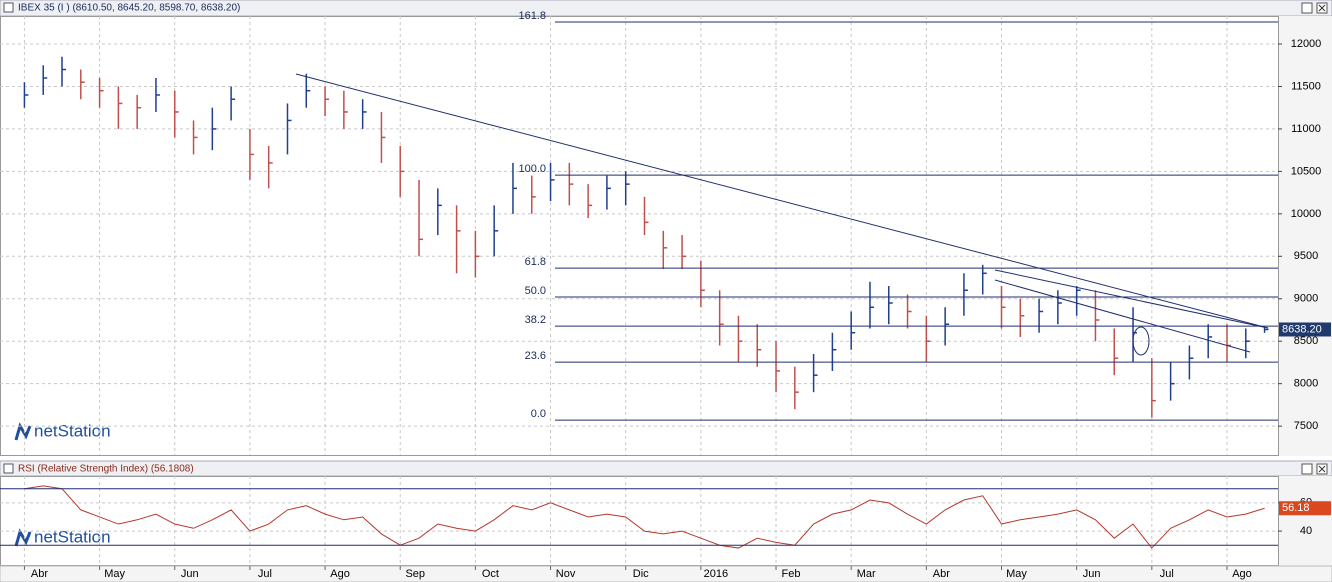  What do you see at coordinates (535, 356) in the screenshot?
I see `fib-label: 23.6` at bounding box center [535, 356].